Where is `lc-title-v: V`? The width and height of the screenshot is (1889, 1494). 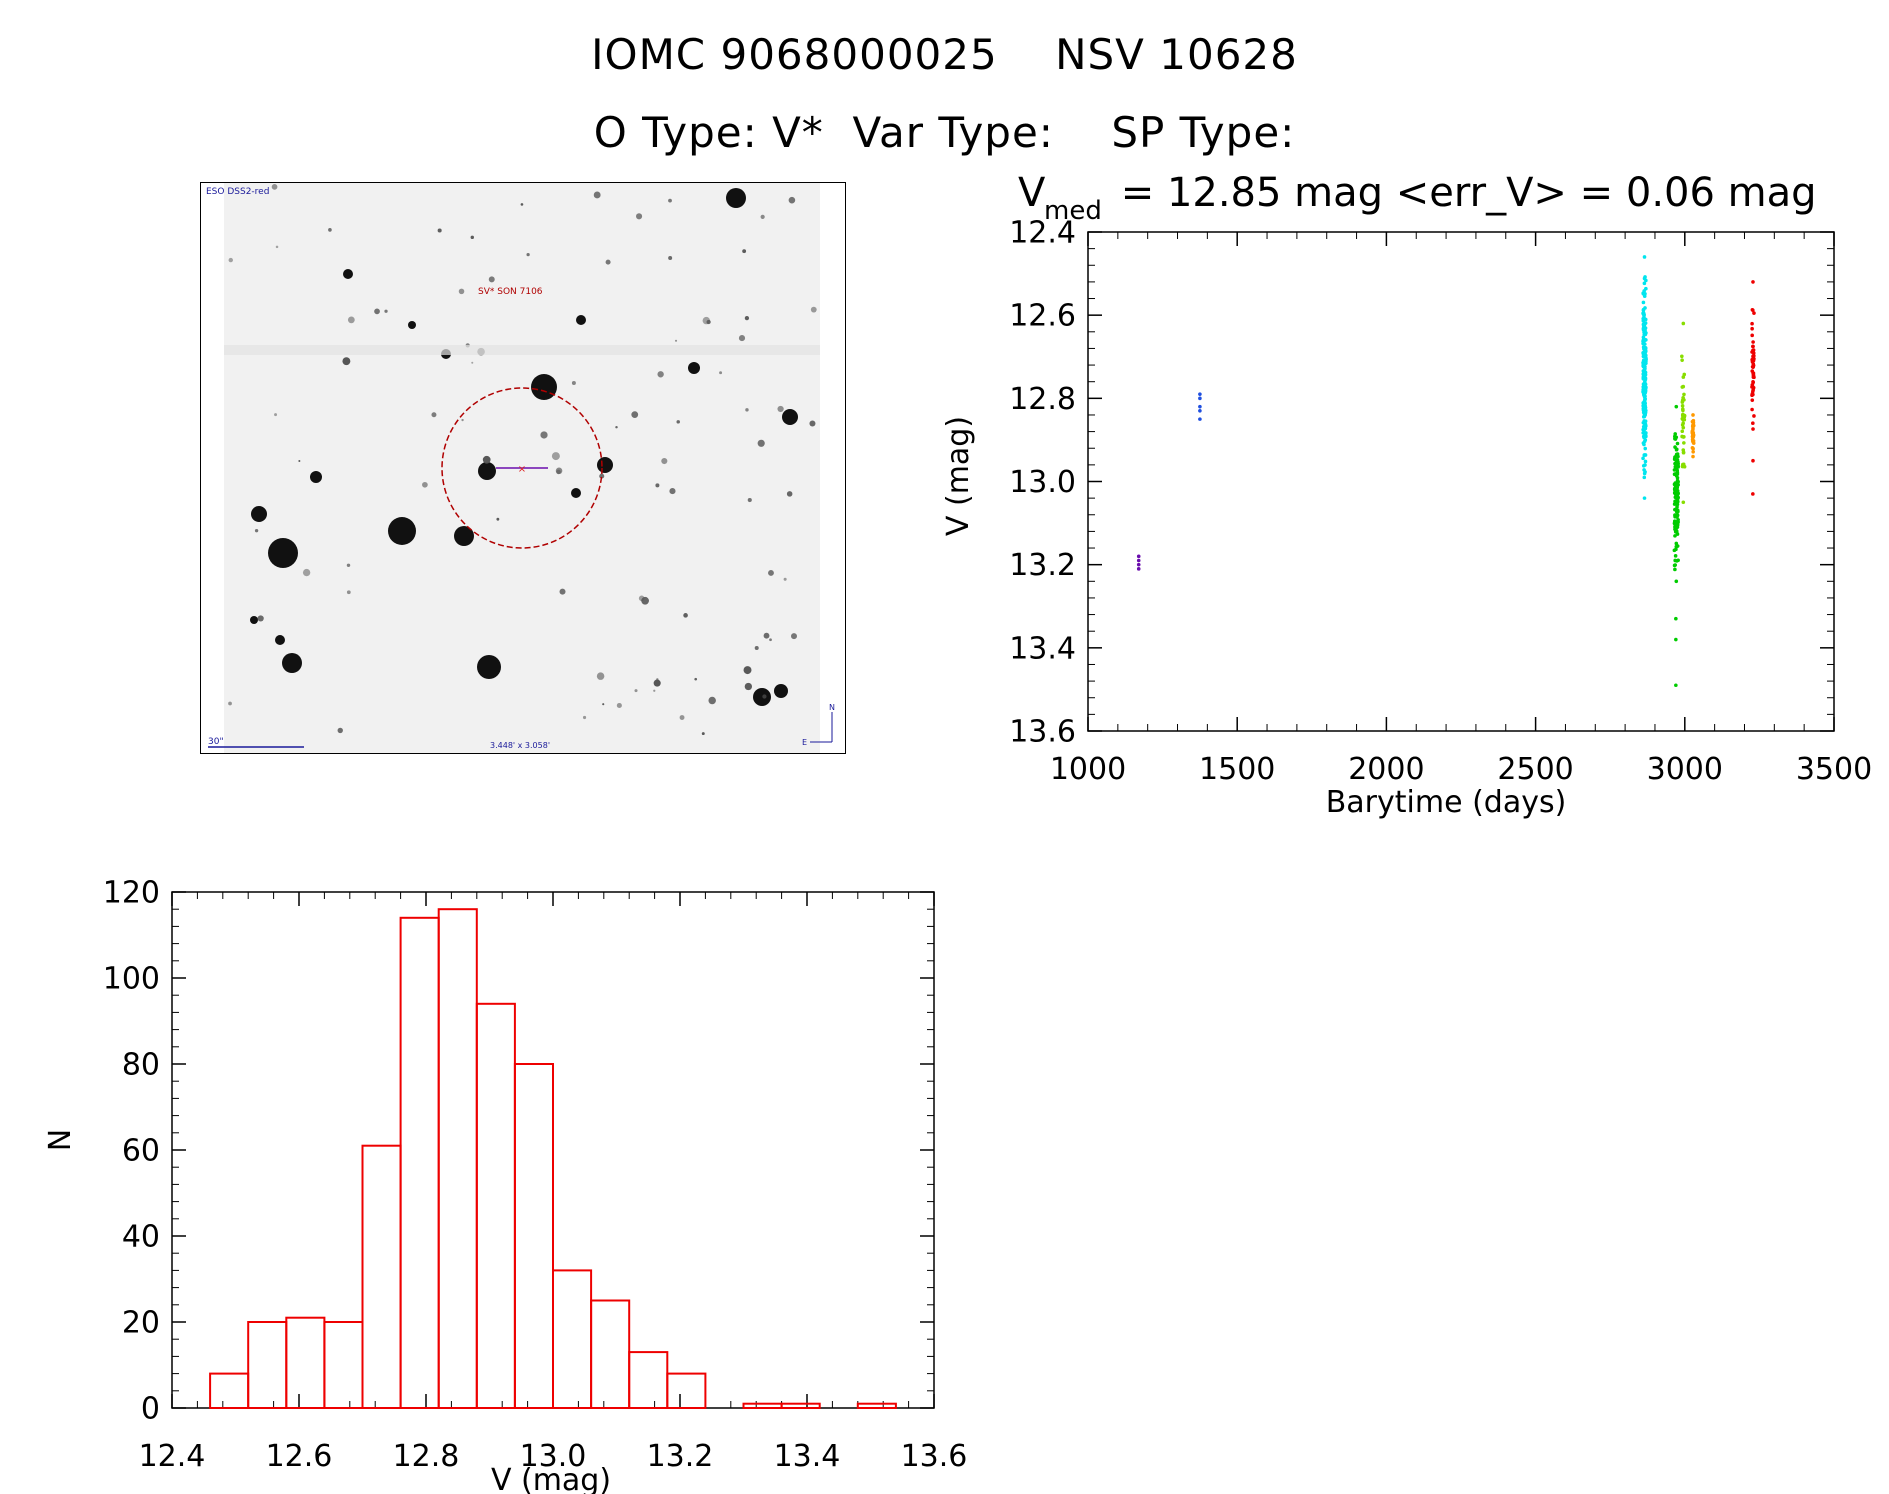 lc-title-v: V is located at coordinates (1032, 193).